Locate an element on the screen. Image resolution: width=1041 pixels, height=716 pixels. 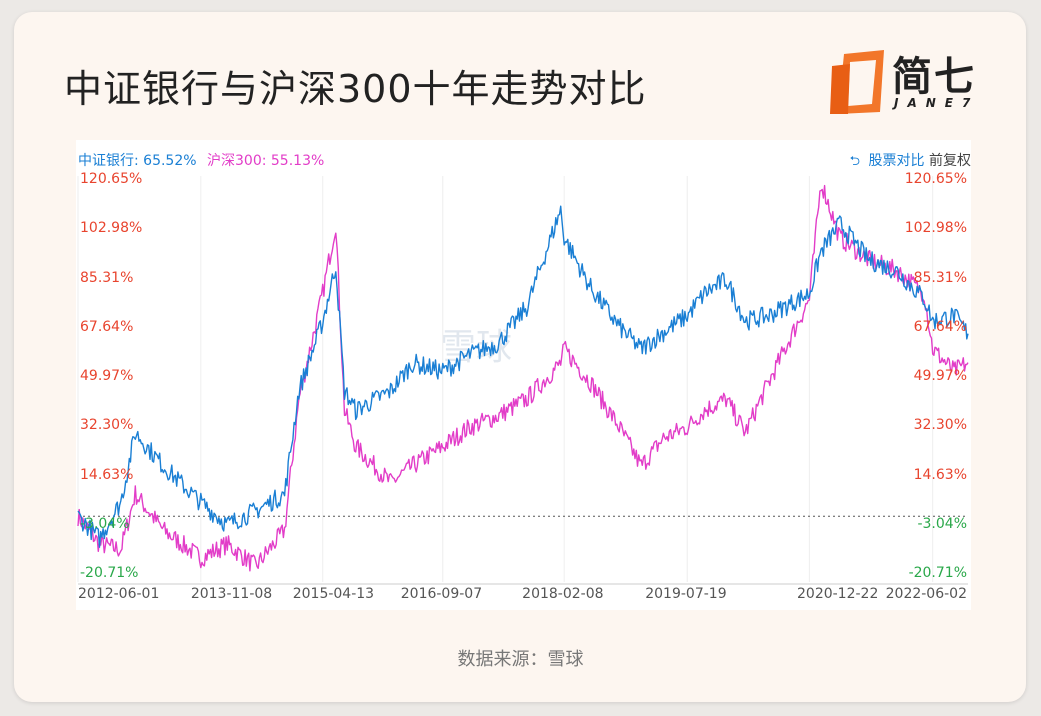
y-tick-label-left: 14.63% is located at coordinates (107, 474).